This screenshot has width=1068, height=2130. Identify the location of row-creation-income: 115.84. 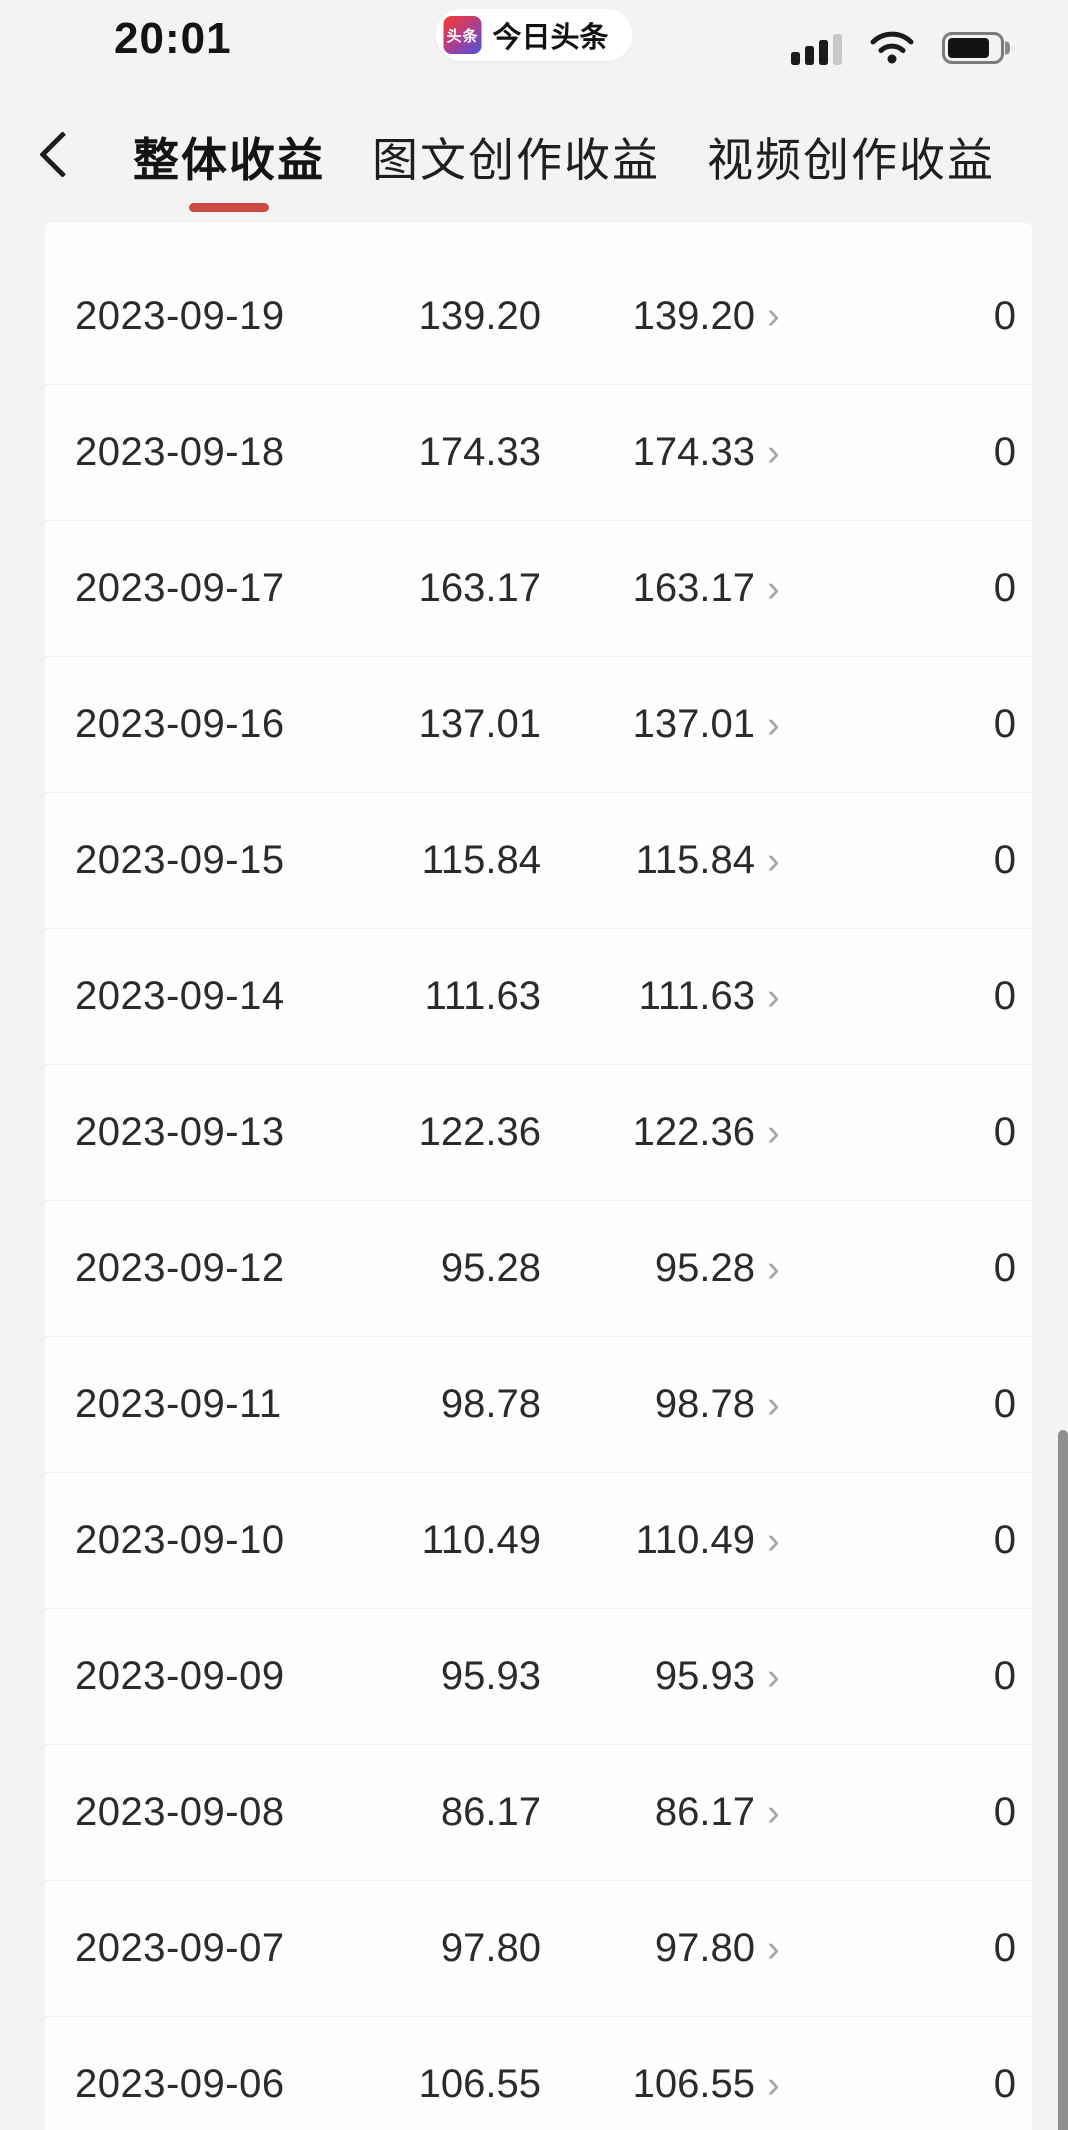
(695, 860).